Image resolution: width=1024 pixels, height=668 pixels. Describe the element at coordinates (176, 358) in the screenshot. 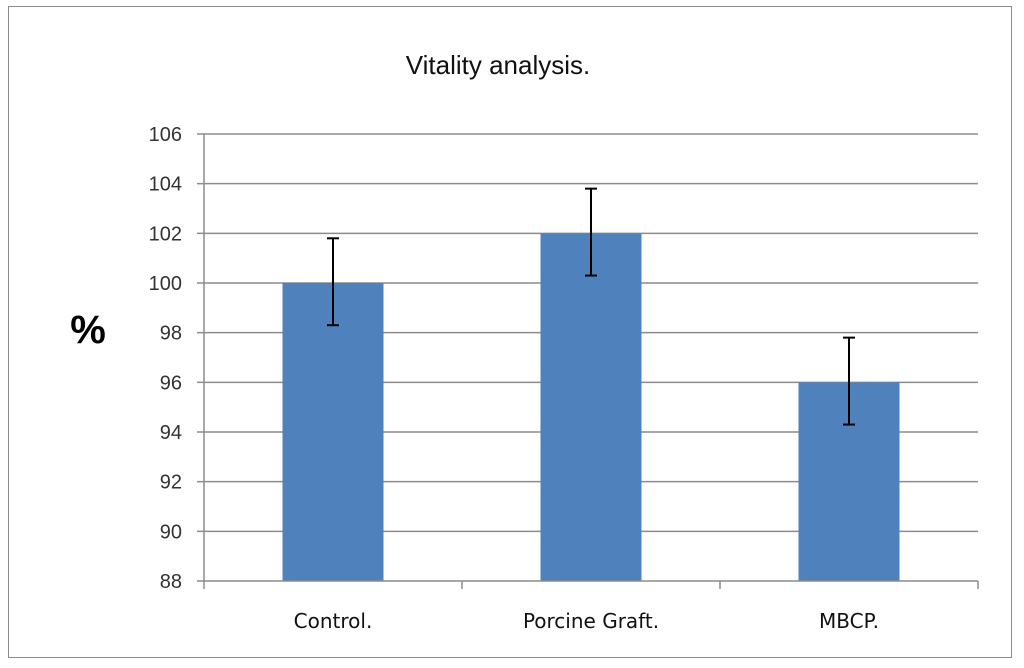

I see `y-axis-ticks: 88 90 92 94 96 98 100 102 104 106` at that location.